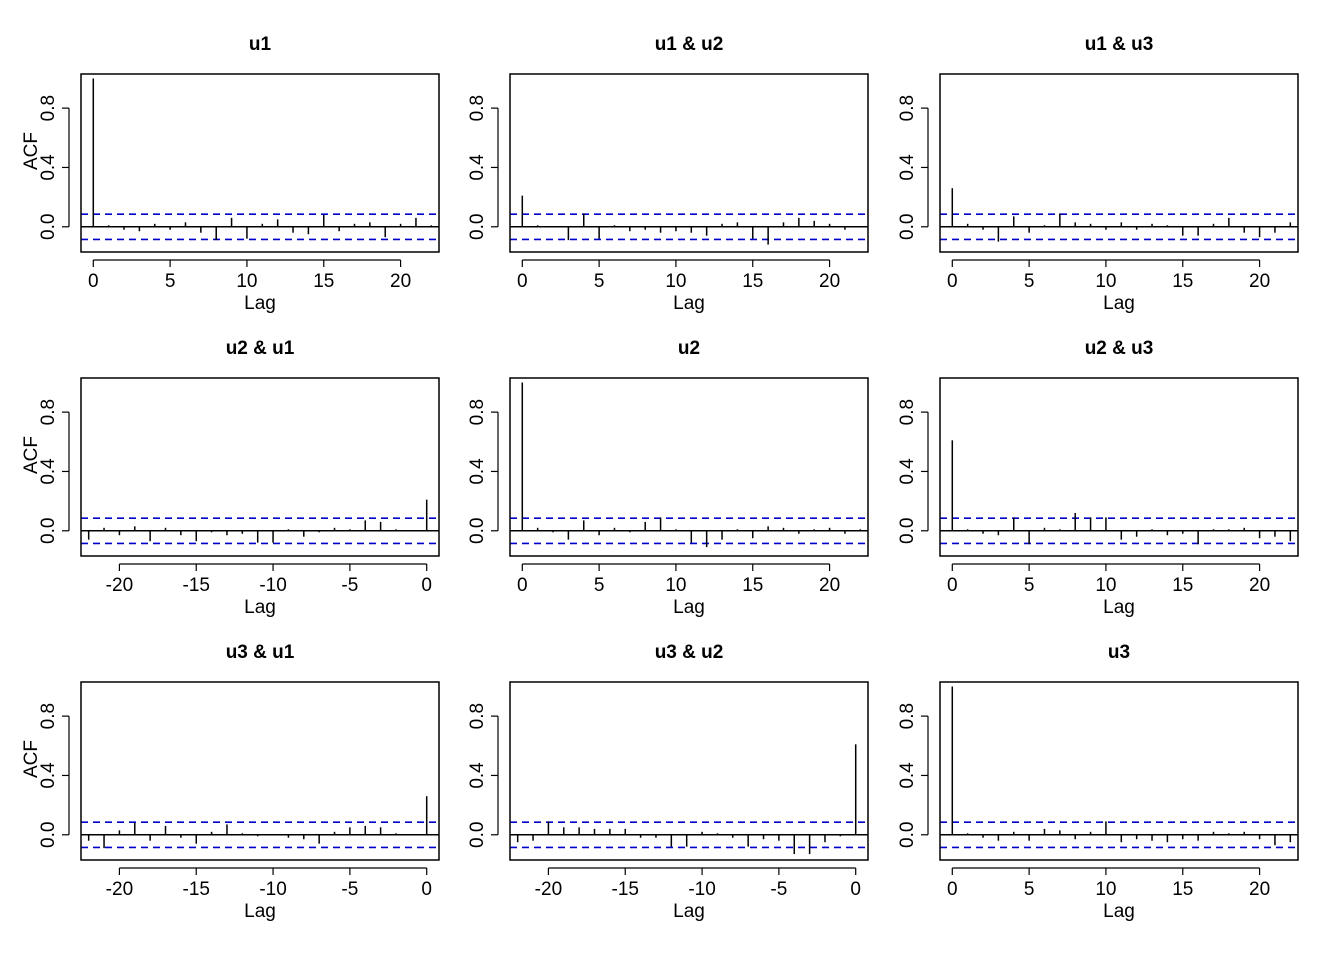 Image resolution: width=1344 pixels, height=960 pixels. I want to click on acf-panel: u2 & u3 0 5 10 15 20 Lag 0.0 0.4 0.8, so click(1098, 478).